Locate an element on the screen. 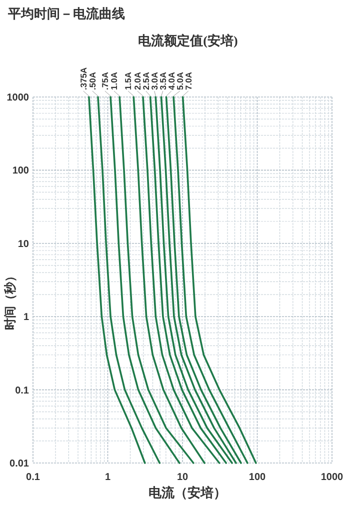  x-axis-title: 电流（安培） is located at coordinates (187, 492).